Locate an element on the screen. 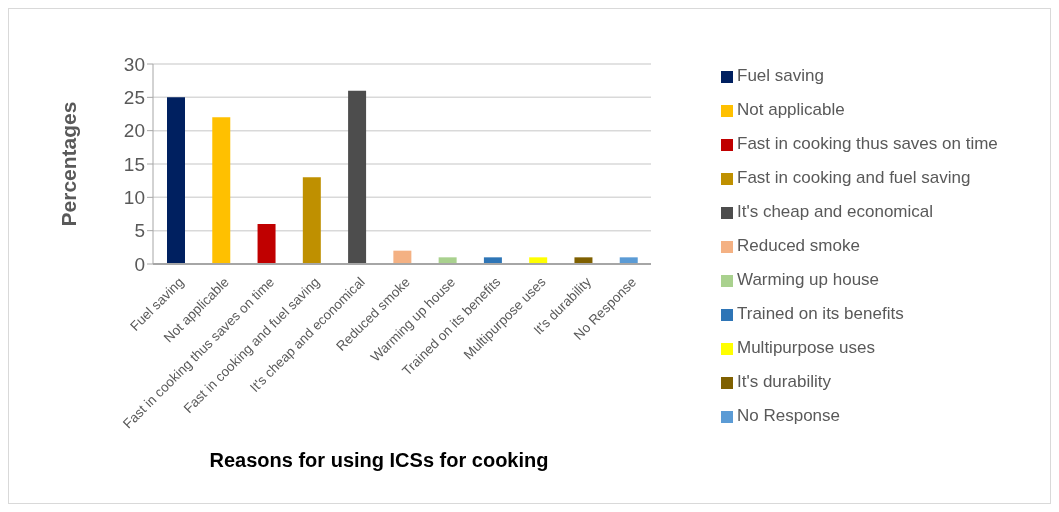  legend-label: Reduced smoke is located at coordinates (798, 245).